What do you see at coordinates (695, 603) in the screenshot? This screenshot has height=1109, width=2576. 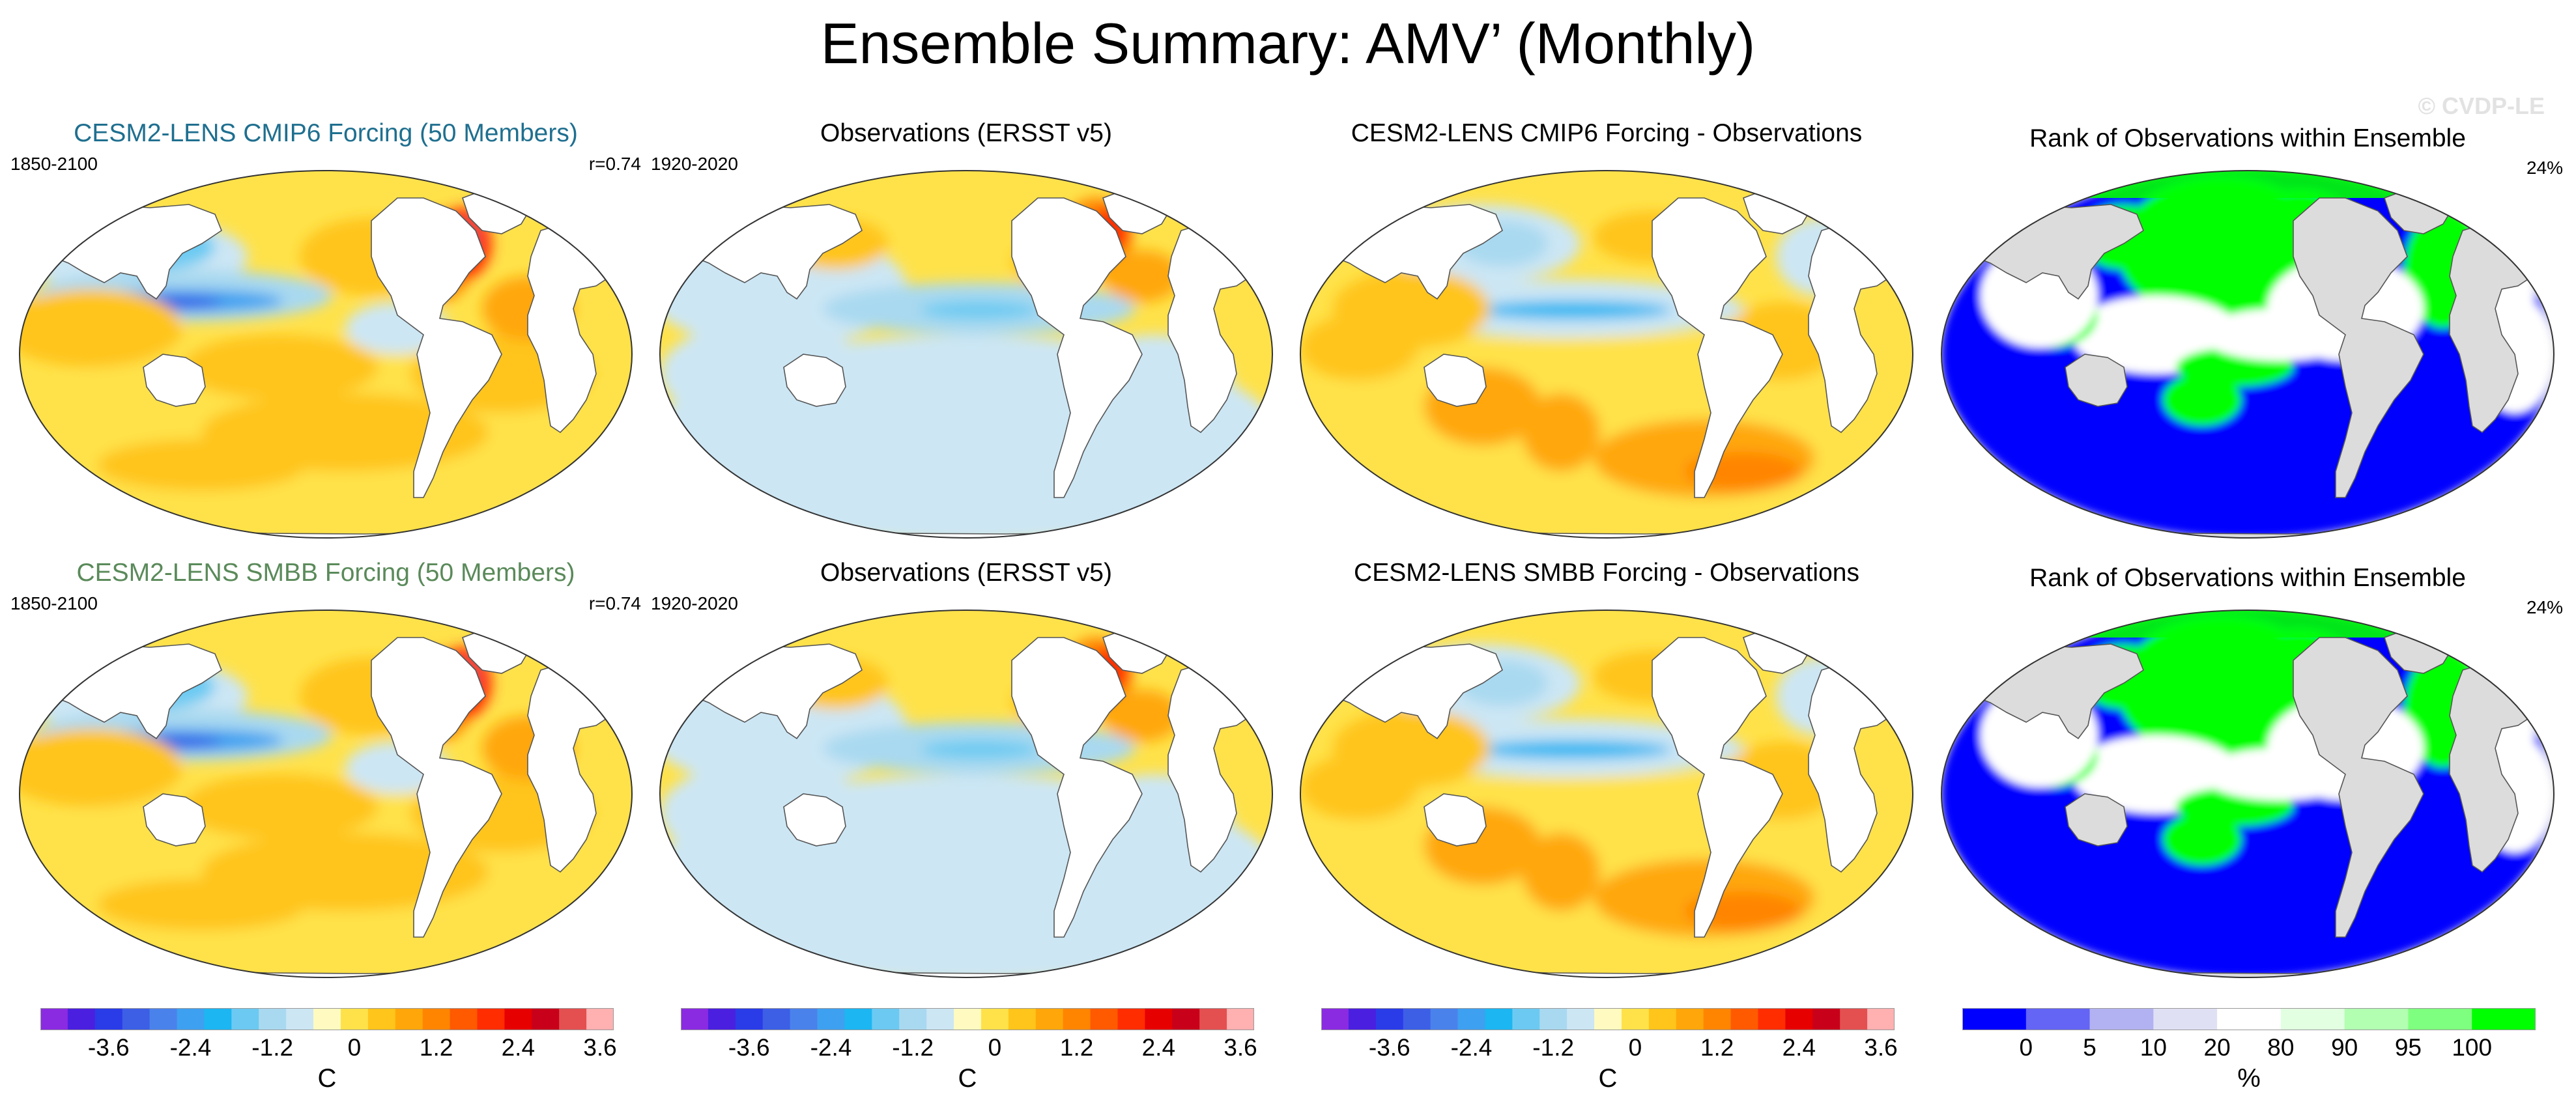 I see `panel-period: 1920-2020` at bounding box center [695, 603].